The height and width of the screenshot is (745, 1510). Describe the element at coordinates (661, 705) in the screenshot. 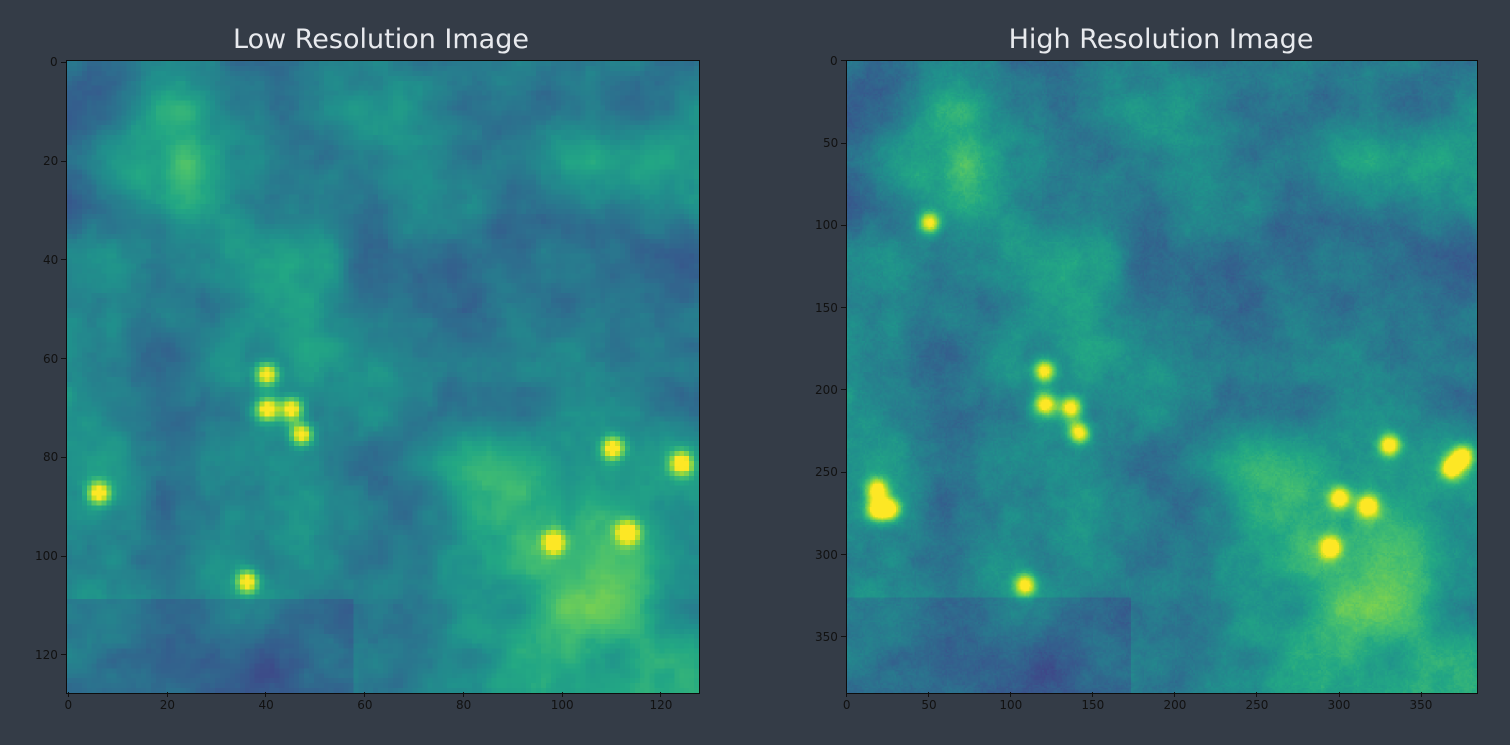

I see `x-tick-label: 120` at that location.